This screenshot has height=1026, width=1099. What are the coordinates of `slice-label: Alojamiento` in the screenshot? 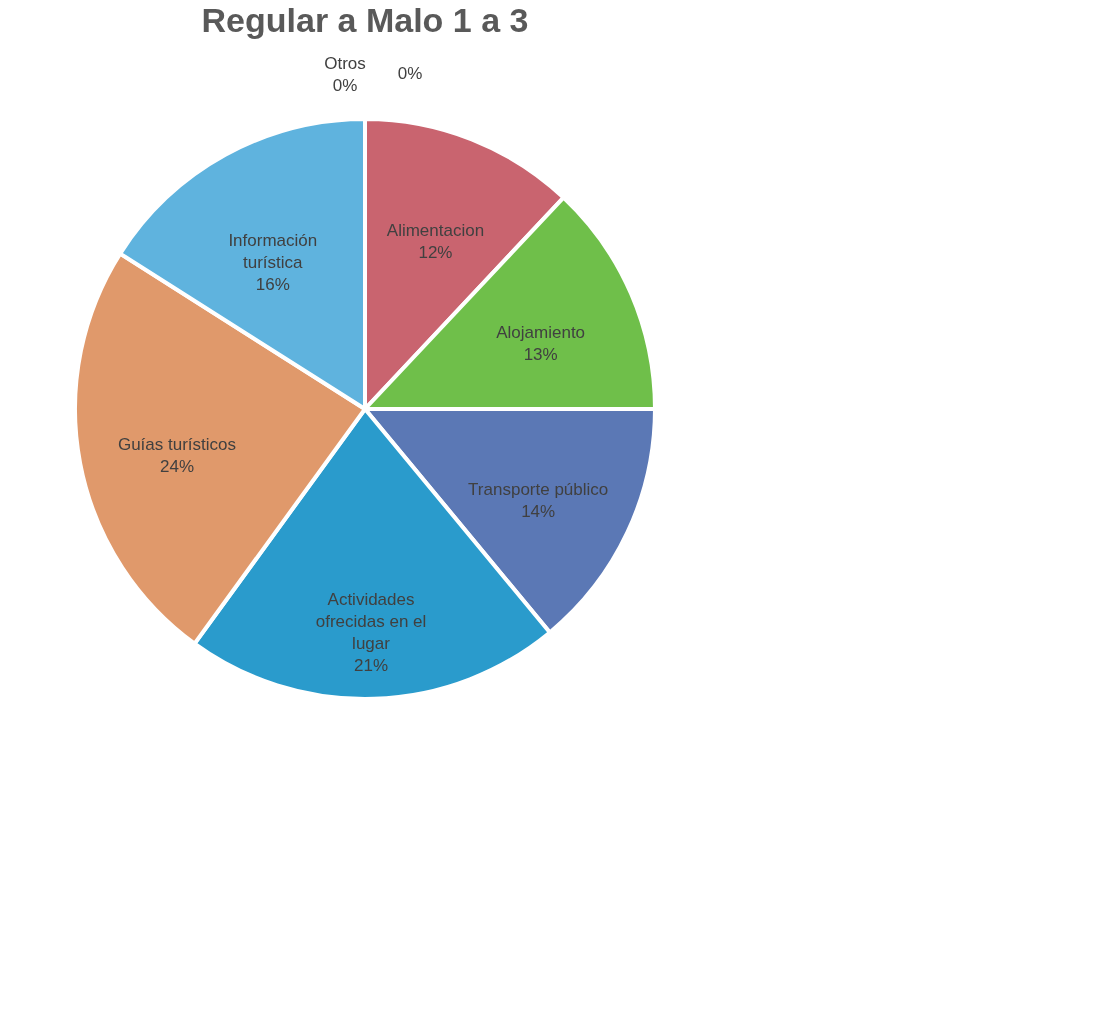 It's located at (541, 332).